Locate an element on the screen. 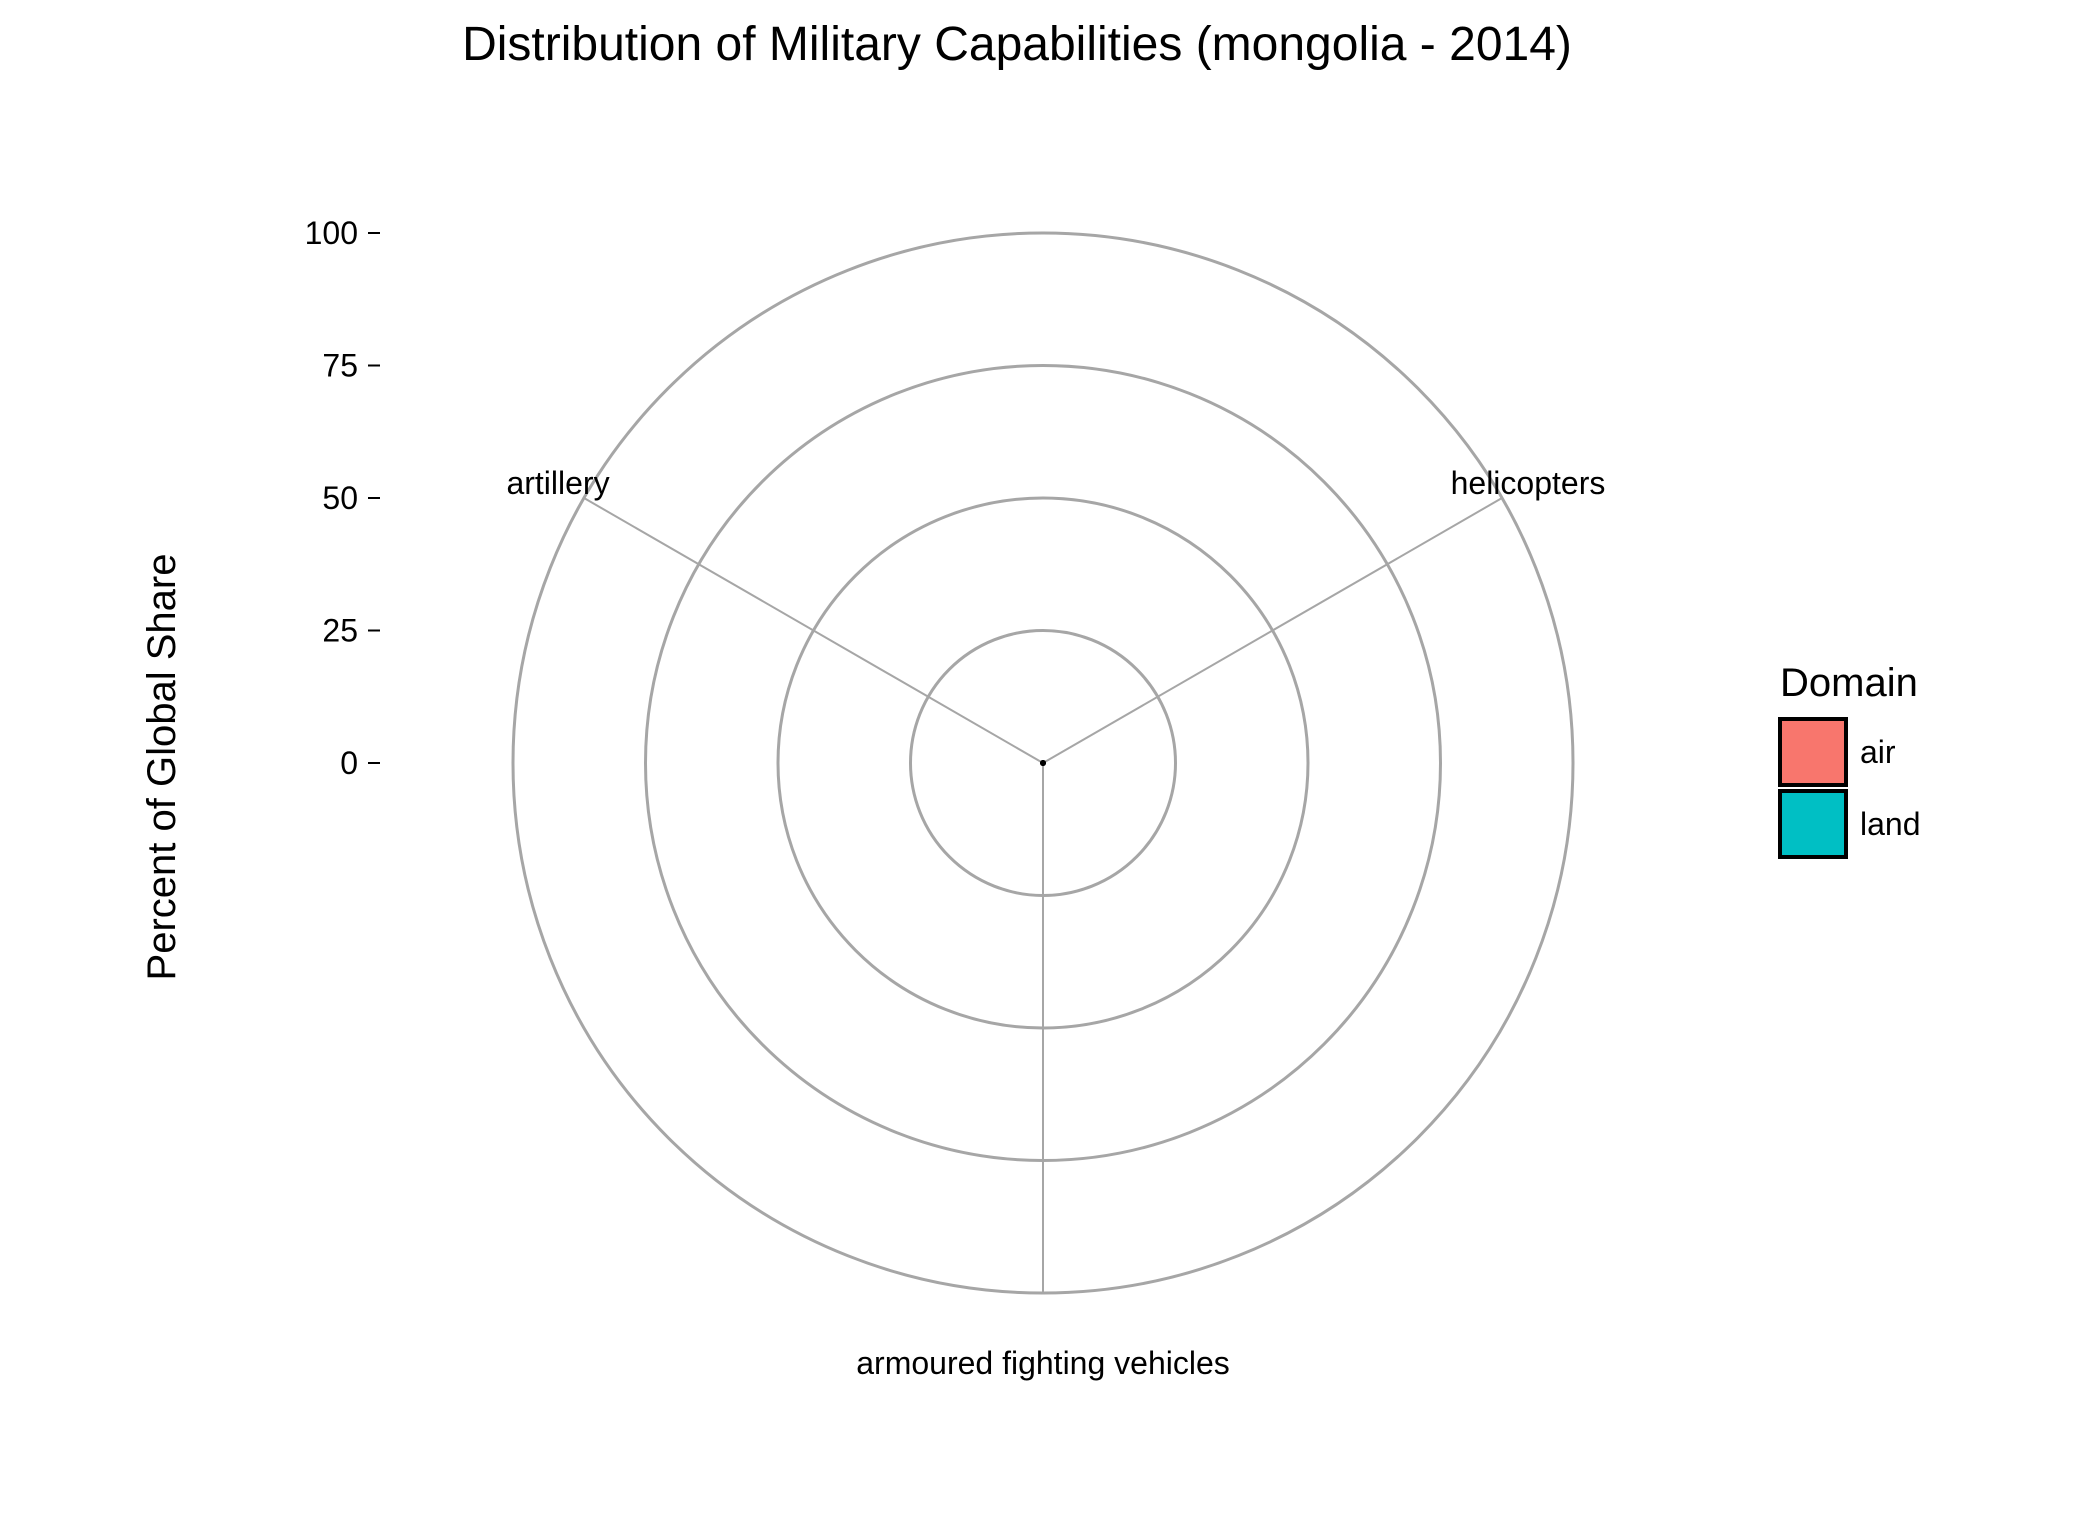 The image size is (2087, 1516). spoke-artillery is located at coordinates (813, 630).